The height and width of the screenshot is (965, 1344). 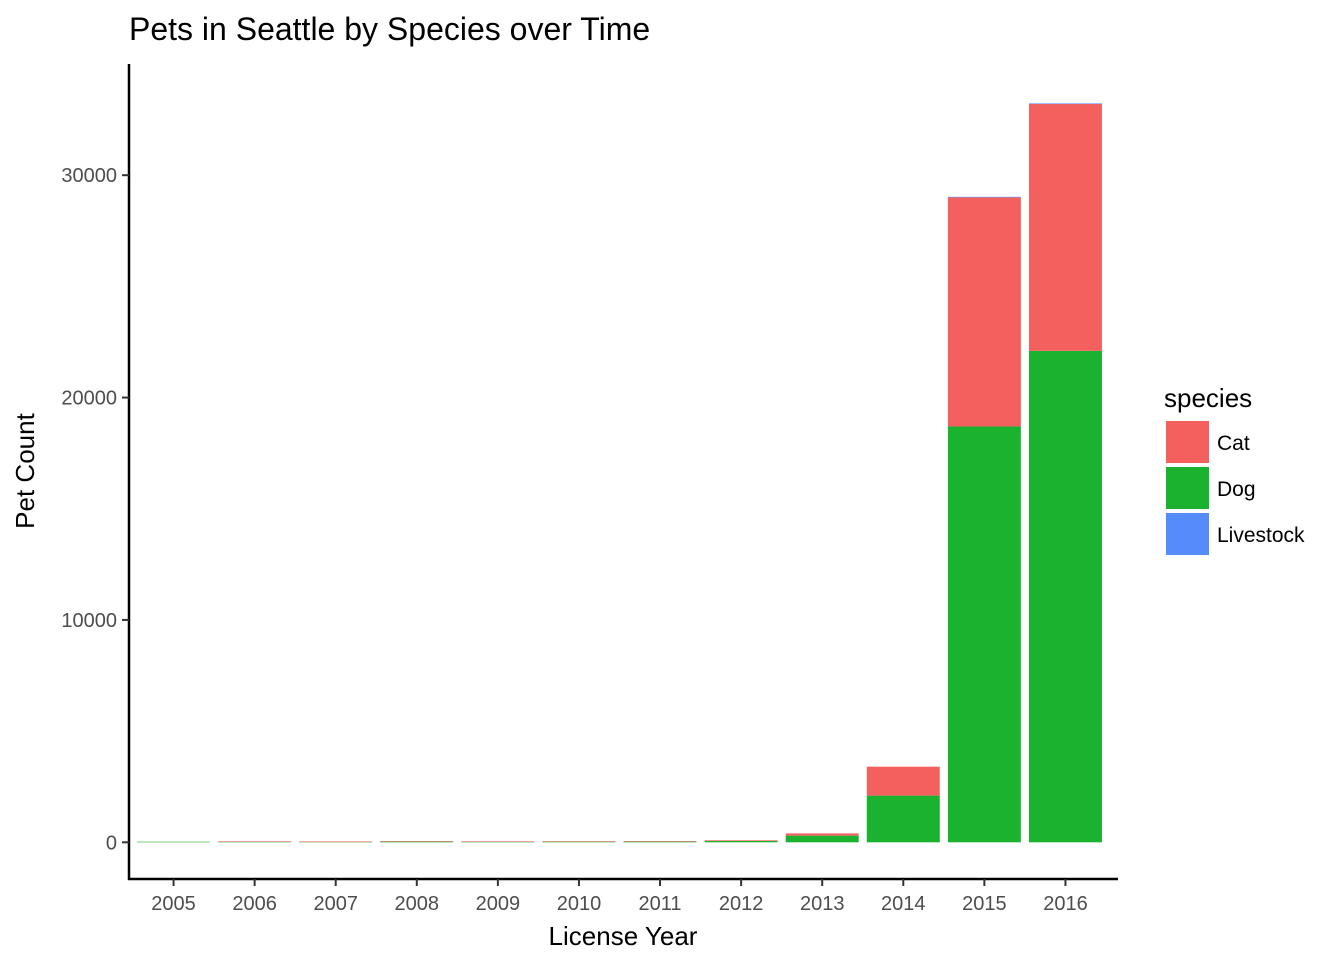 I want to click on bar-cat-2010, so click(x=579, y=841).